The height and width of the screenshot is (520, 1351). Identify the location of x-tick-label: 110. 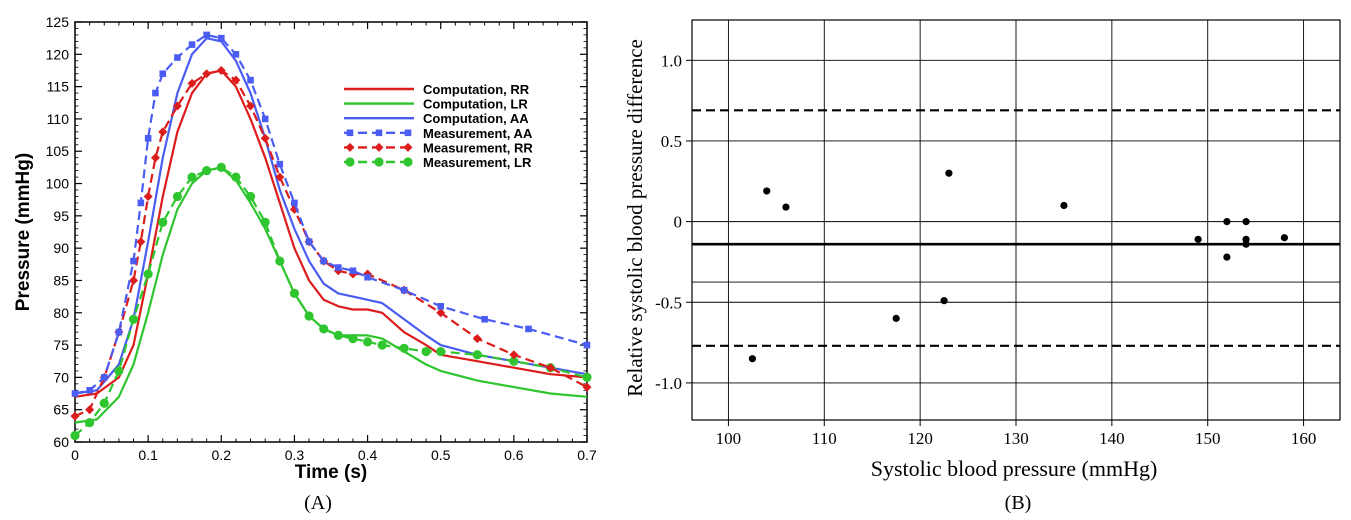
(824, 438).